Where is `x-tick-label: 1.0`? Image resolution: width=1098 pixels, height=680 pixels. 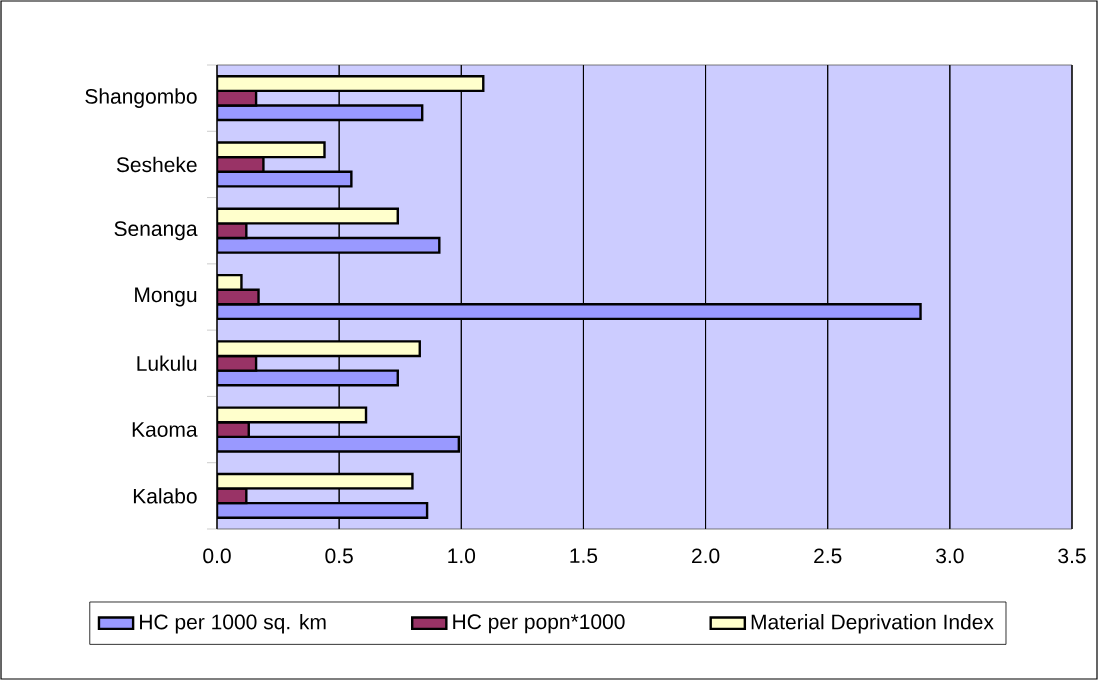
x-tick-label: 1.0 is located at coordinates (462, 556).